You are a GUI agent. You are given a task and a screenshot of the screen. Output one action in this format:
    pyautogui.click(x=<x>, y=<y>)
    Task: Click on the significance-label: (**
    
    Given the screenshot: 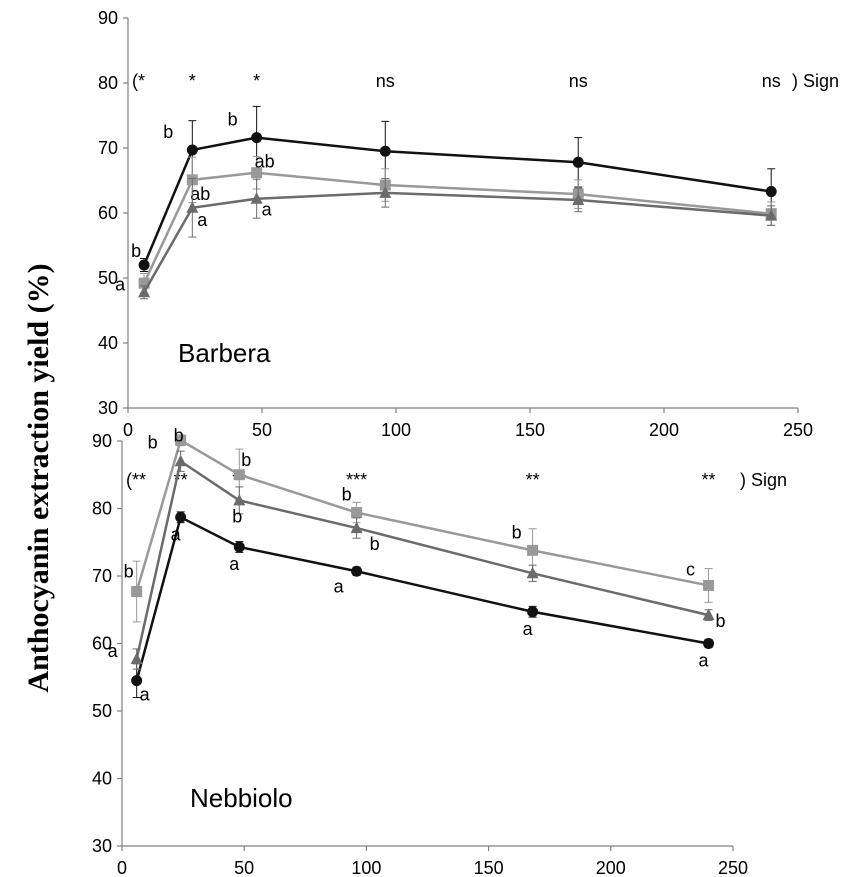 What is the action you would take?
    pyautogui.click(x=136, y=480)
    